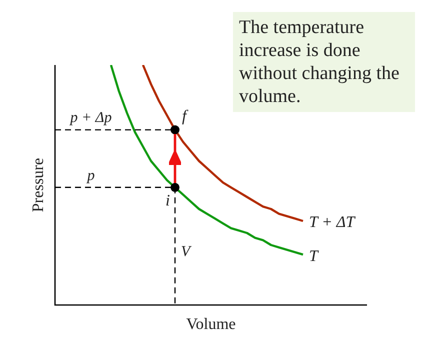 The width and height of the screenshot is (428, 337). What do you see at coordinates (168, 201) in the screenshot?
I see `annotation: i` at bounding box center [168, 201].